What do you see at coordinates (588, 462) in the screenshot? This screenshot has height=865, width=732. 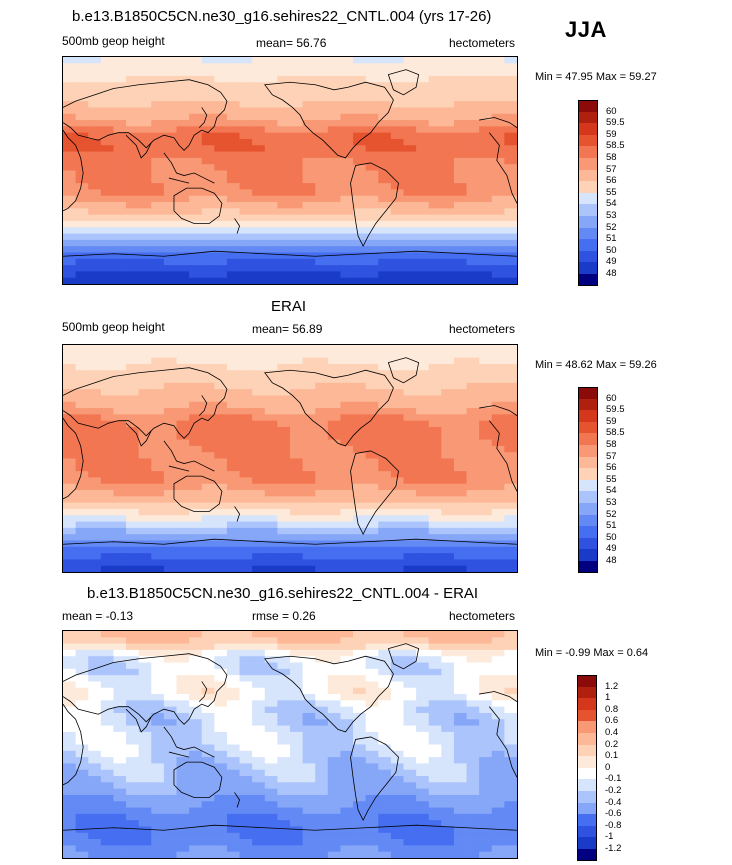 I see `colorbar-box` at bounding box center [588, 462].